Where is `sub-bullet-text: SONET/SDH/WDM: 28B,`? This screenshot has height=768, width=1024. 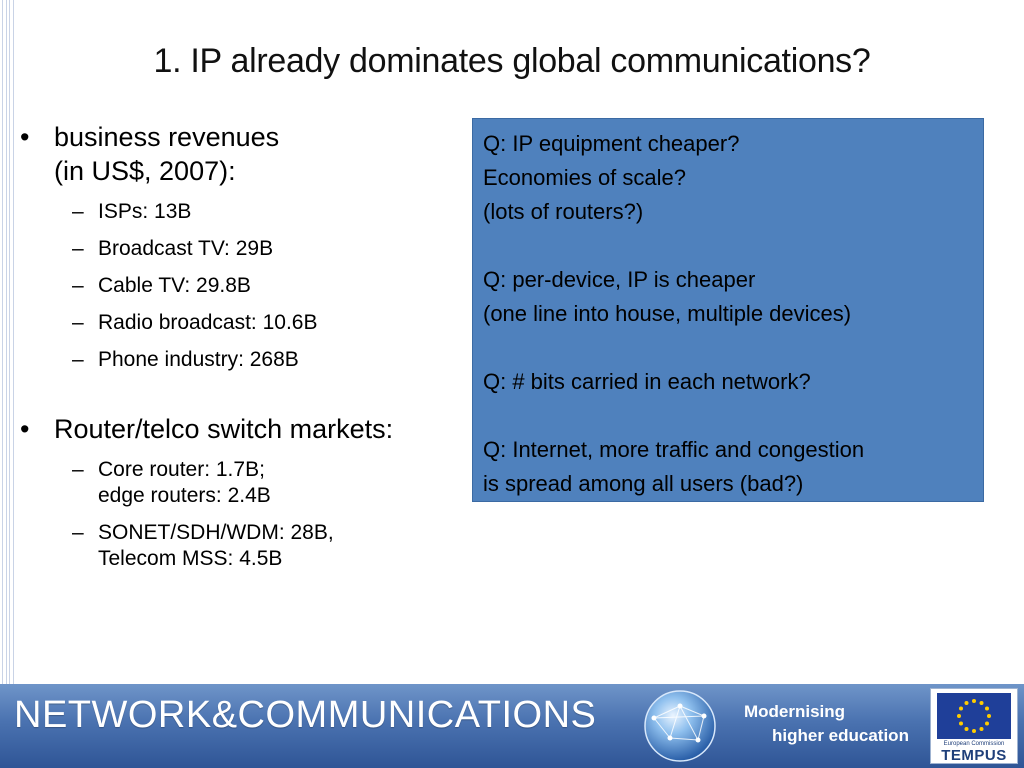 sub-bullet-text: SONET/SDH/WDM: 28B, is located at coordinates (216, 532).